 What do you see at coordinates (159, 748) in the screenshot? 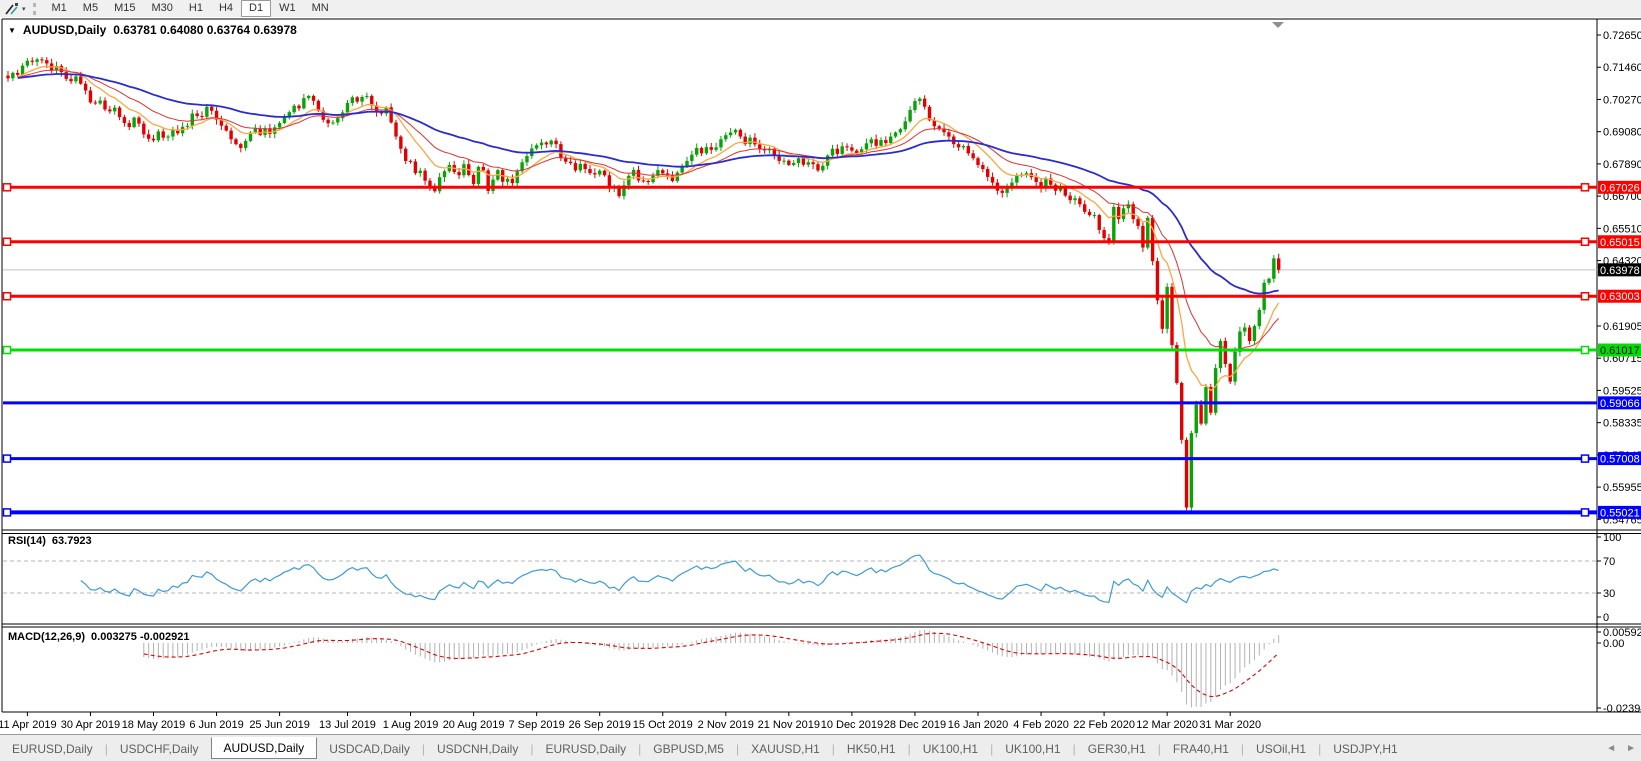
I see `chart-tab-usdchf-daily: USDCHF,Daily` at bounding box center [159, 748].